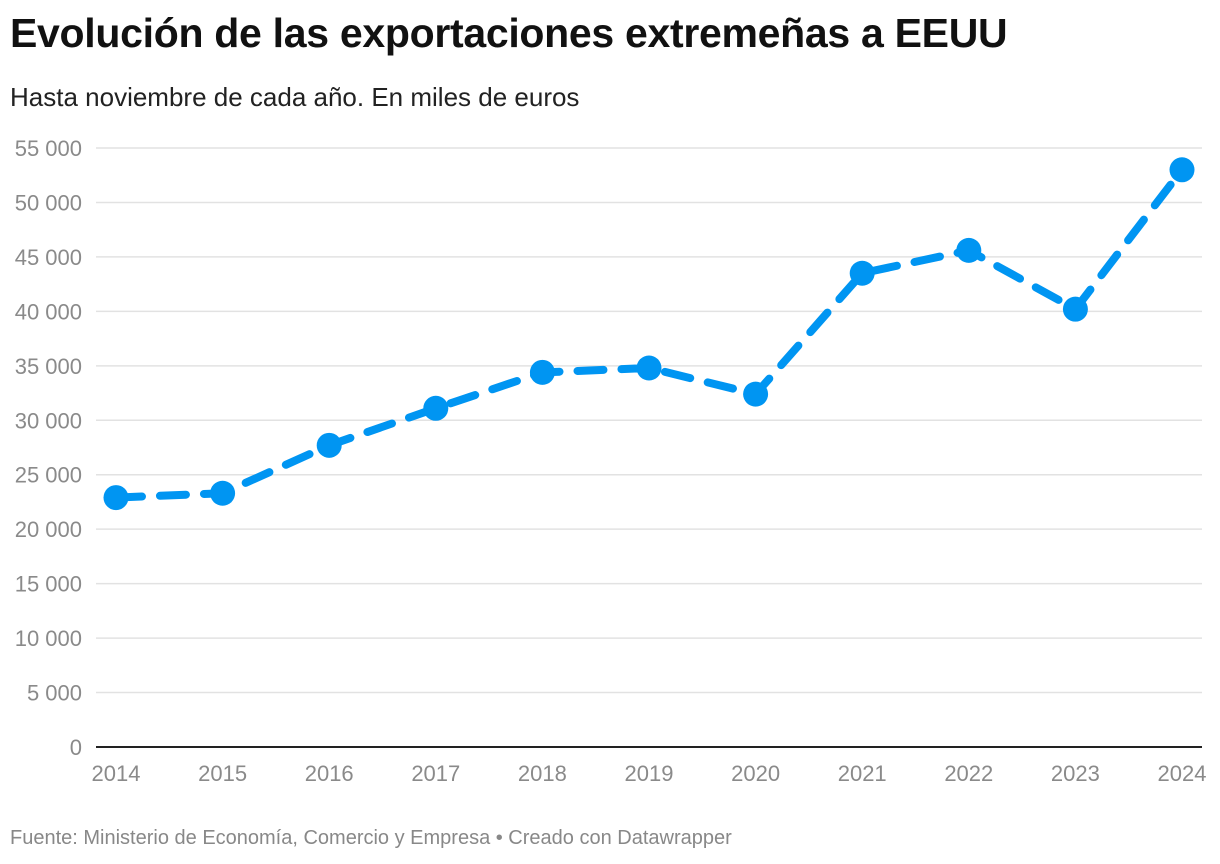 The width and height of the screenshot is (1220, 864). I want to click on data-point-2017, so click(436, 408).